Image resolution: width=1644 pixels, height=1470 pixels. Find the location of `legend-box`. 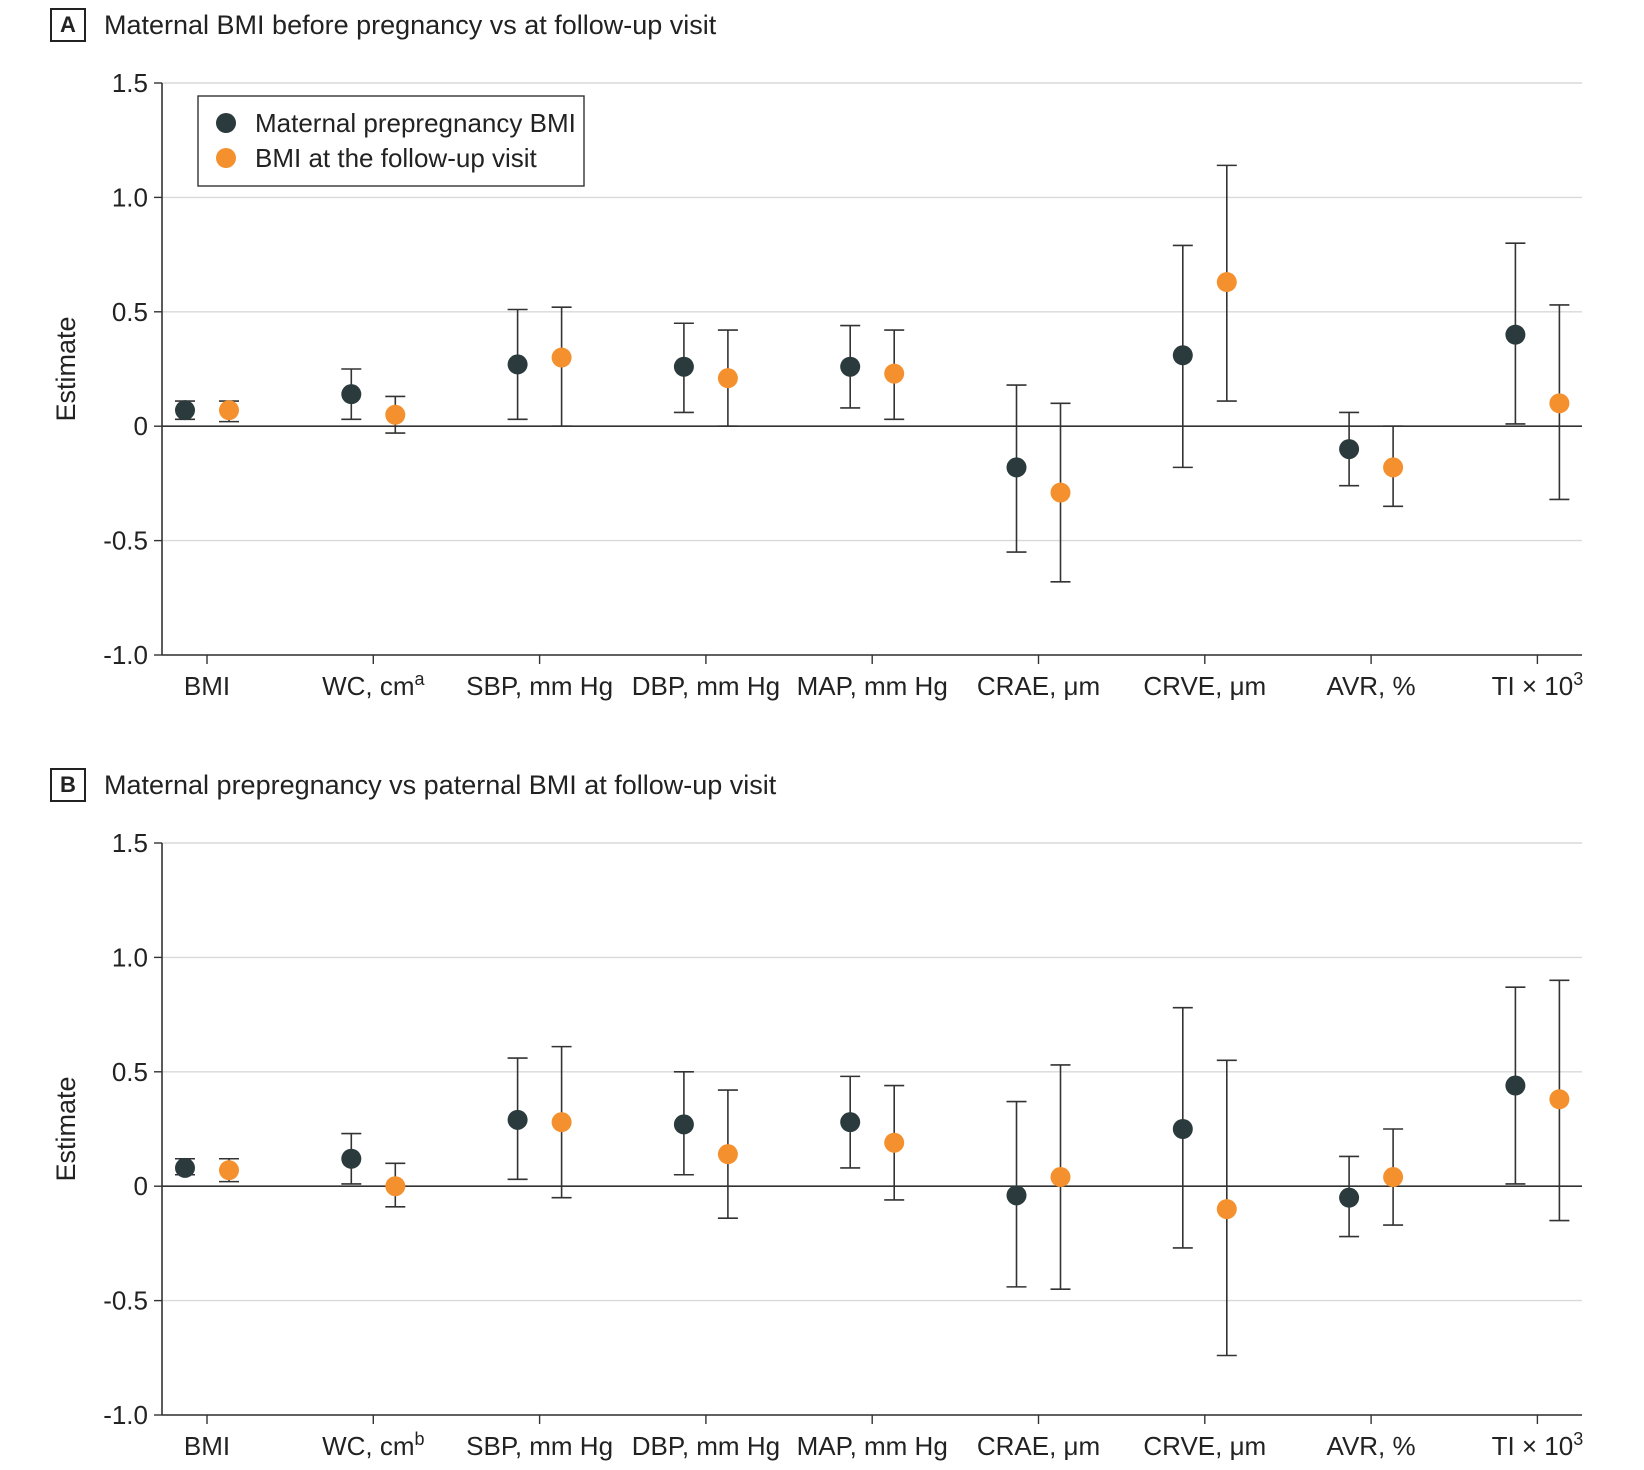

legend-box is located at coordinates (391, 141).